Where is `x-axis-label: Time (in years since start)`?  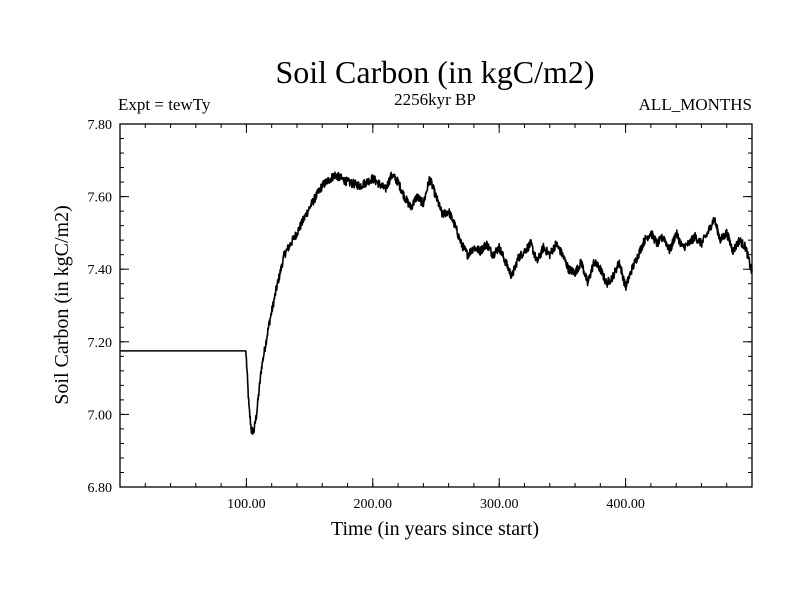 x-axis-label: Time (in years since start) is located at coordinates (435, 529).